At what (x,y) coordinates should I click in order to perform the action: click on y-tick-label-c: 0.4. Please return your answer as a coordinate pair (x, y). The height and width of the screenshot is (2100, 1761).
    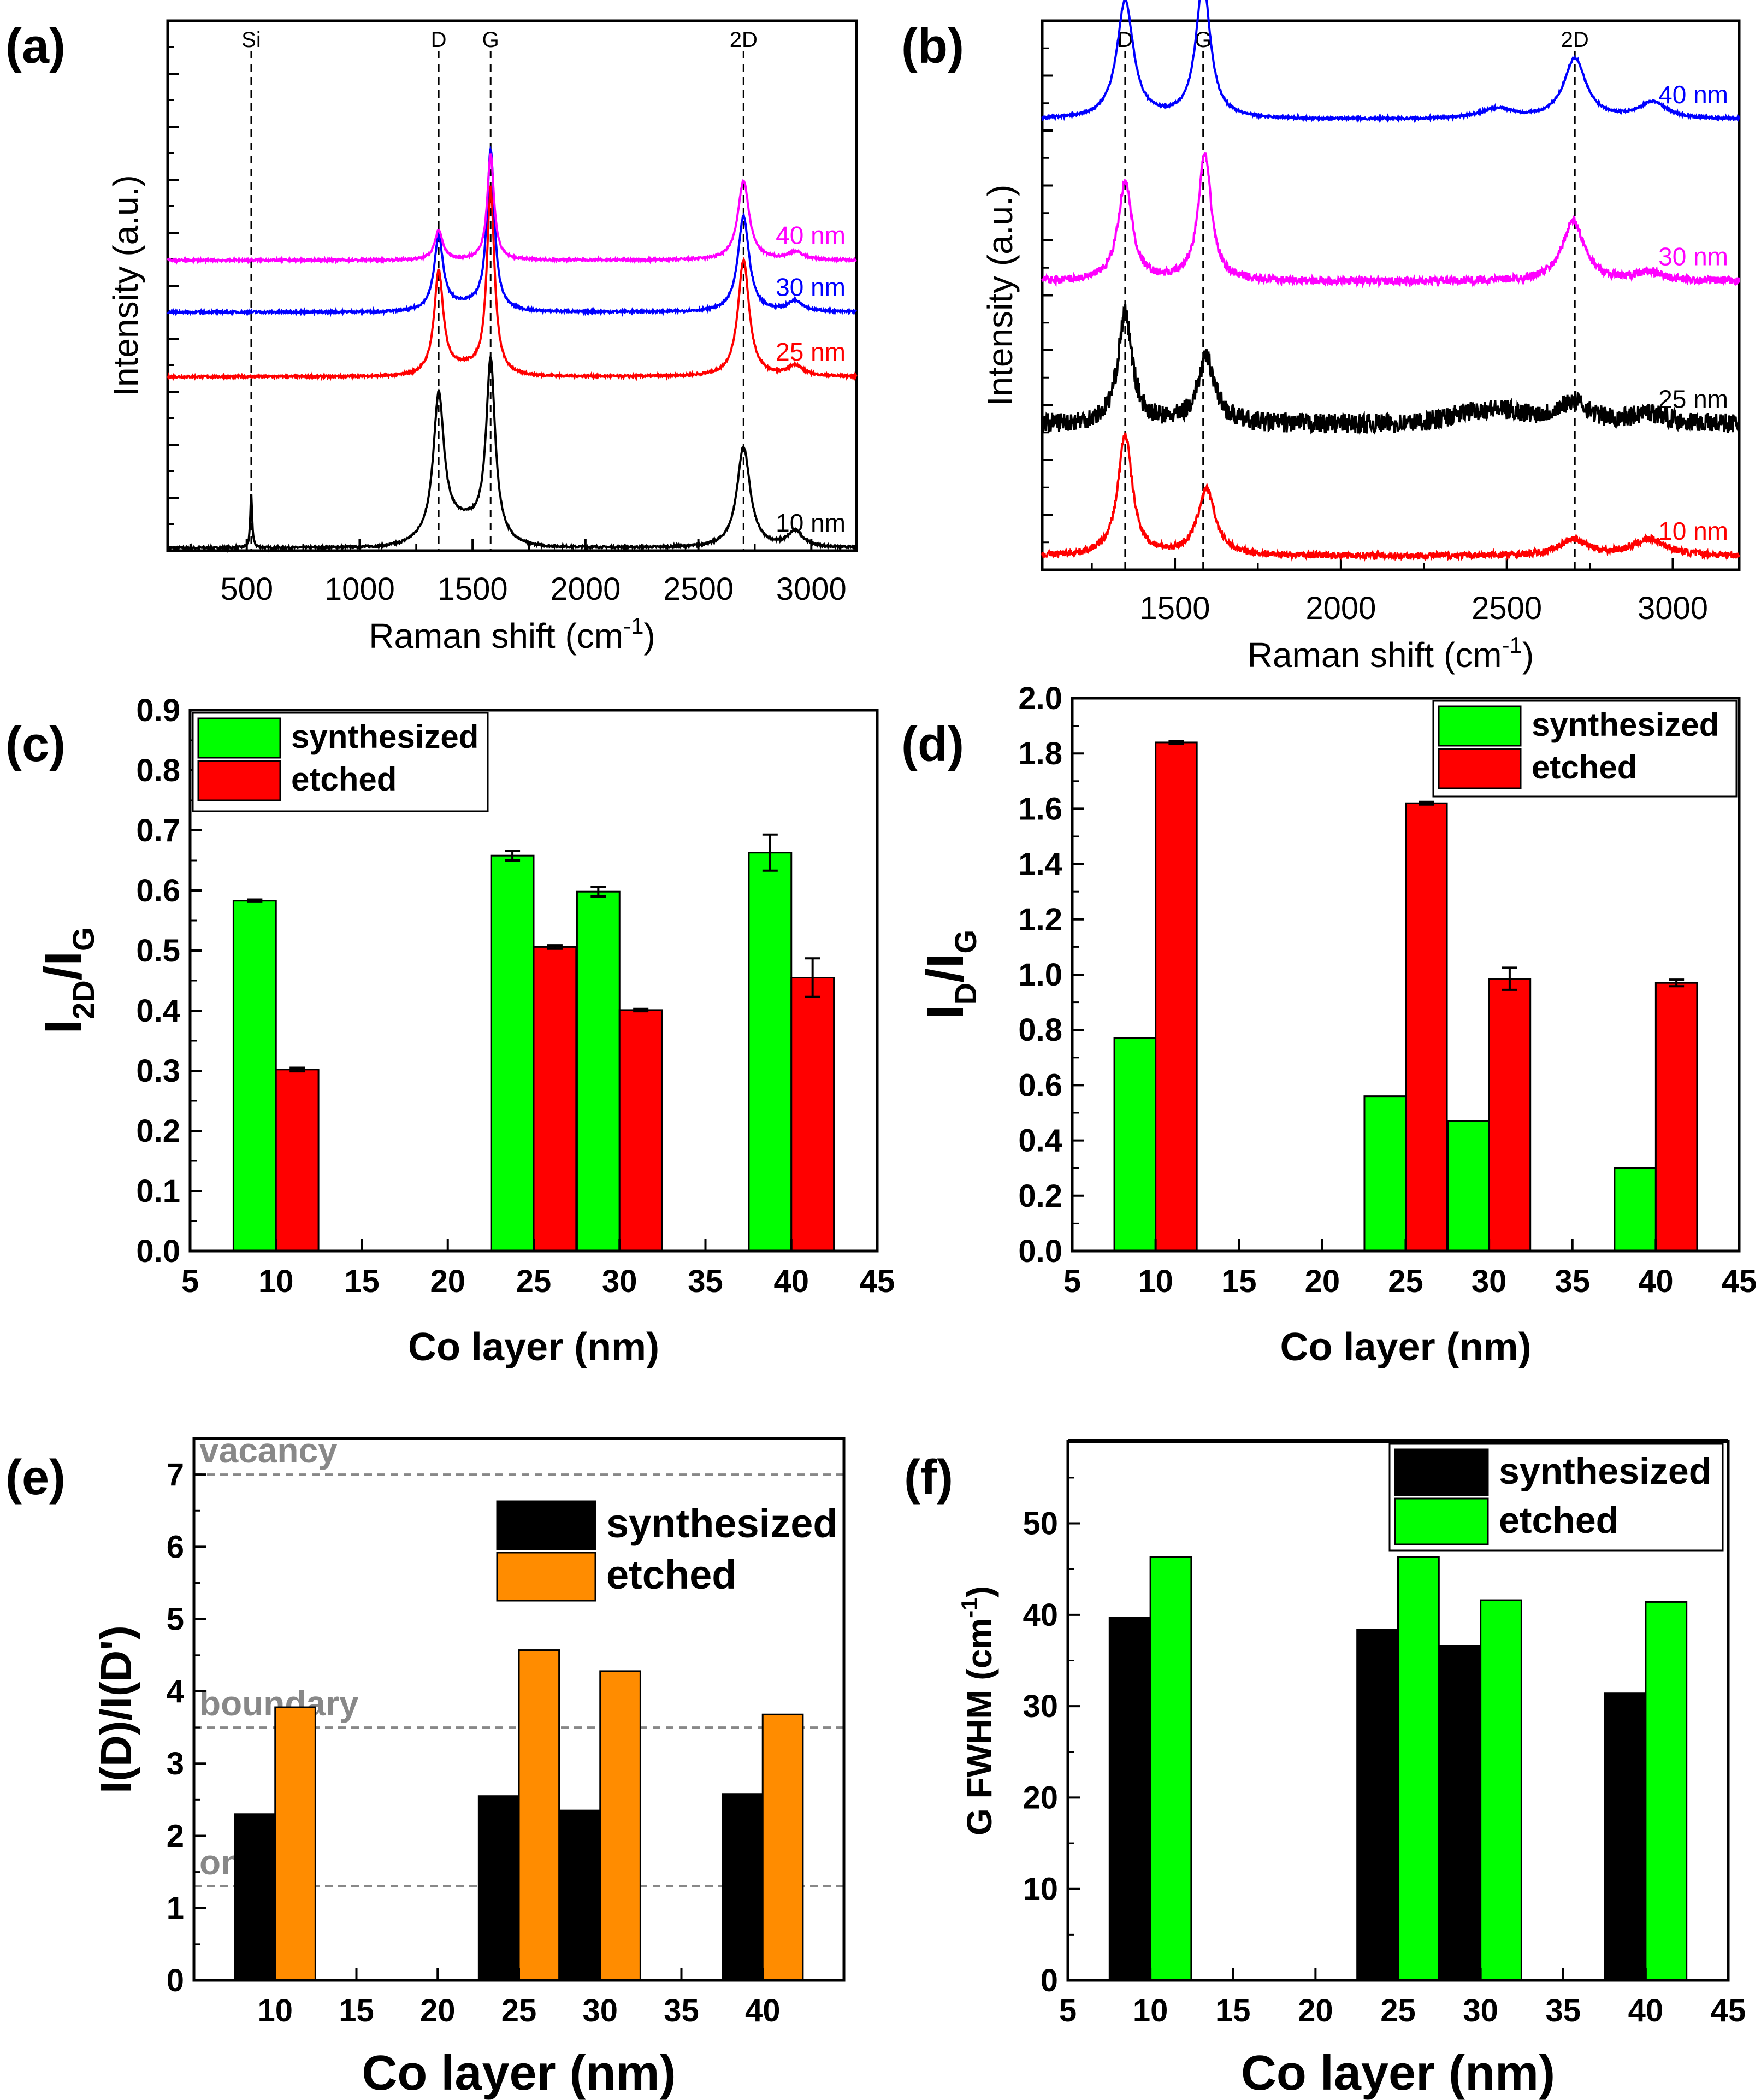
    Looking at the image, I should click on (158, 1011).